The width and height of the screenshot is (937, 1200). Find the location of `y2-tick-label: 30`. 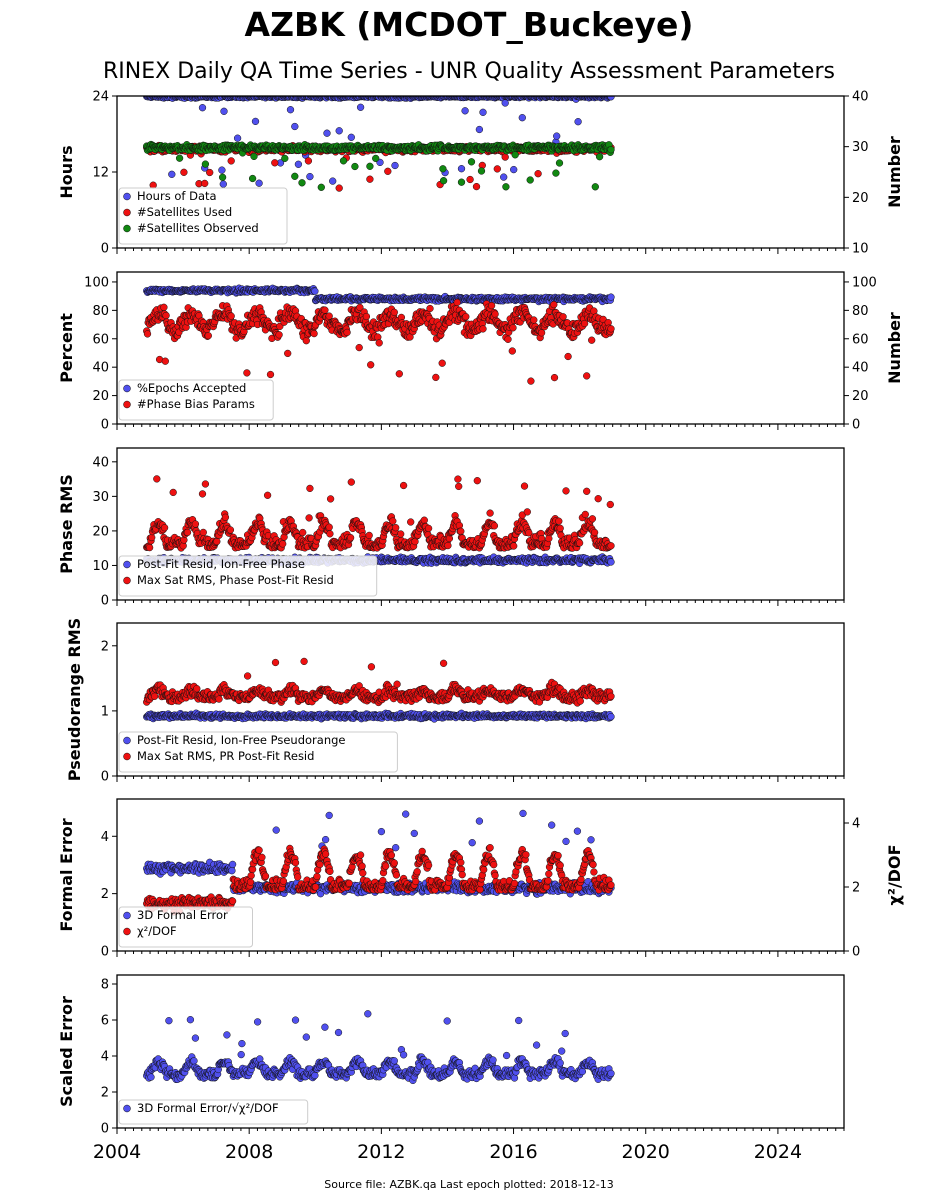

y2-tick-label: 30 is located at coordinates (860, 147).